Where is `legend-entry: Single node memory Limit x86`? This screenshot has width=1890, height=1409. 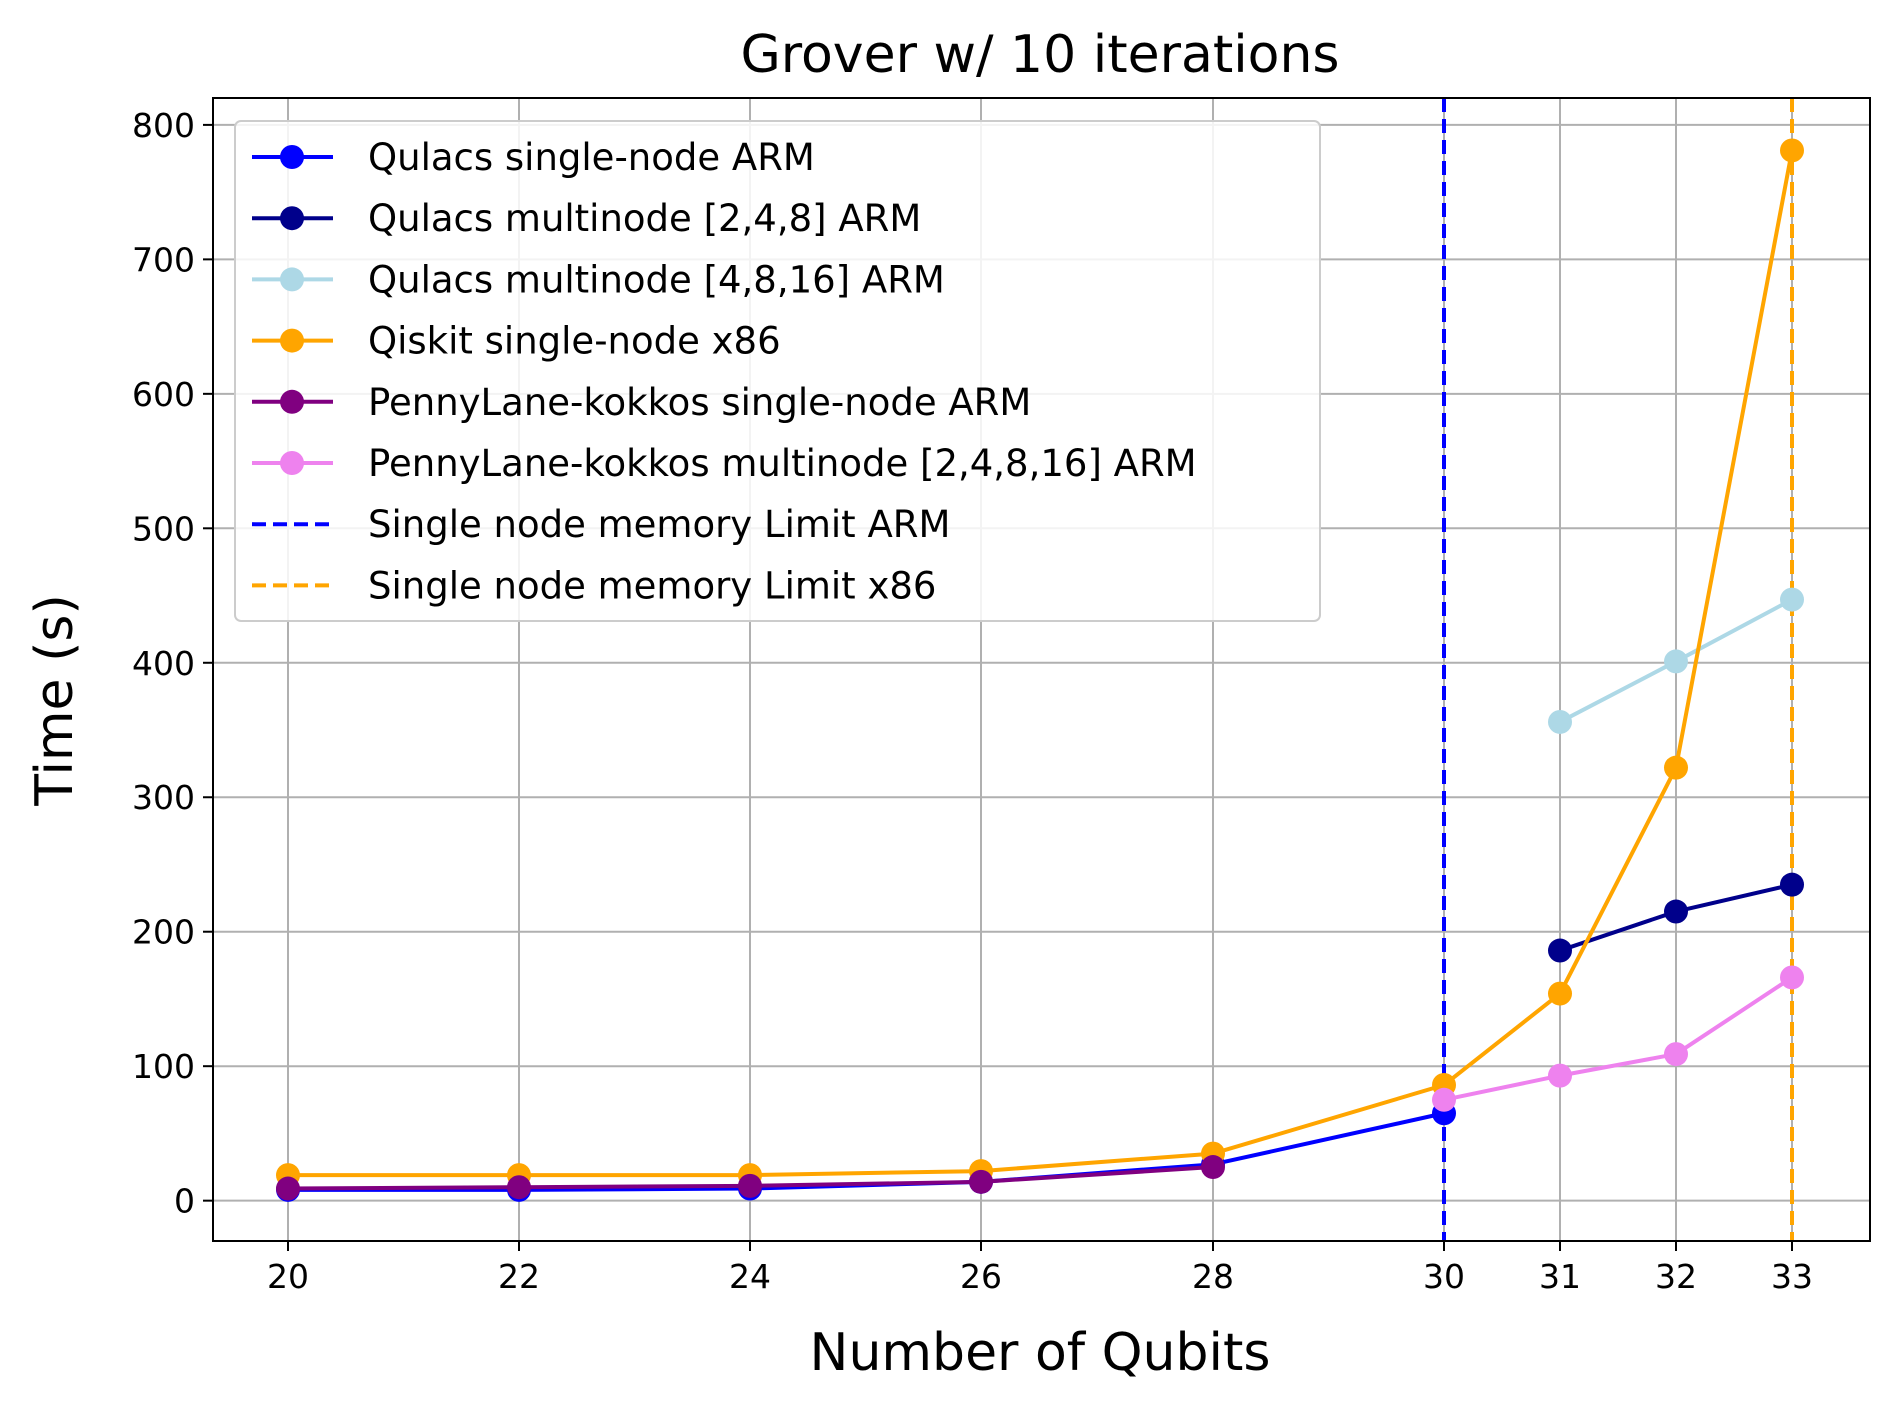
legend-entry: Single node memory Limit x86 is located at coordinates (594, 585).